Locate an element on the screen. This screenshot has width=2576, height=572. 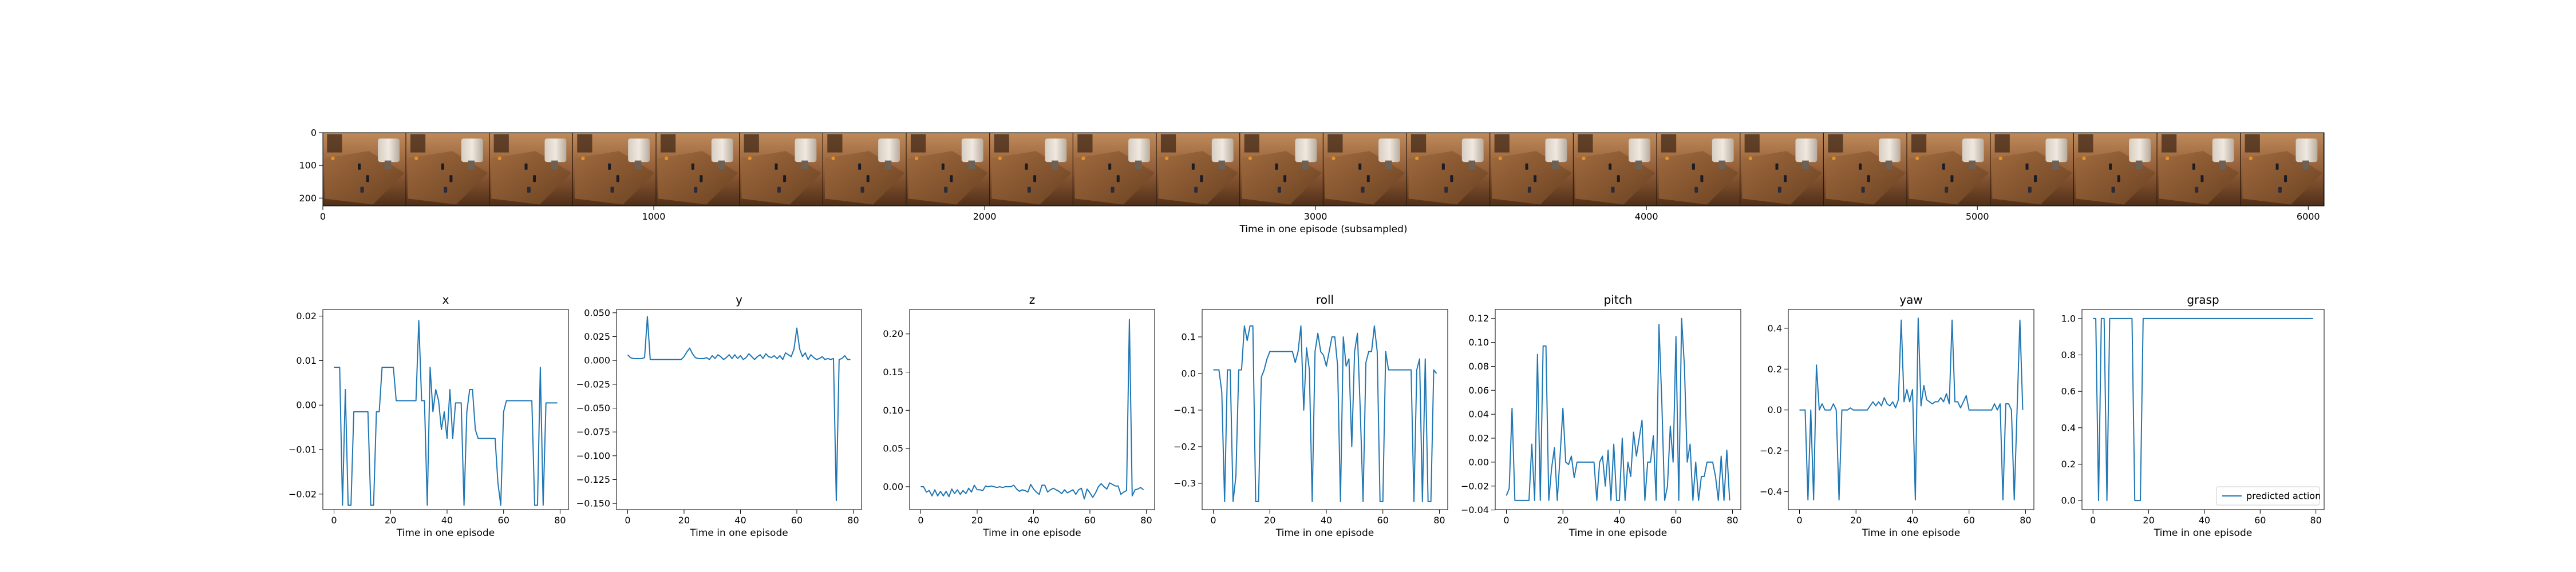
legend-box is located at coordinates (2268, 496).